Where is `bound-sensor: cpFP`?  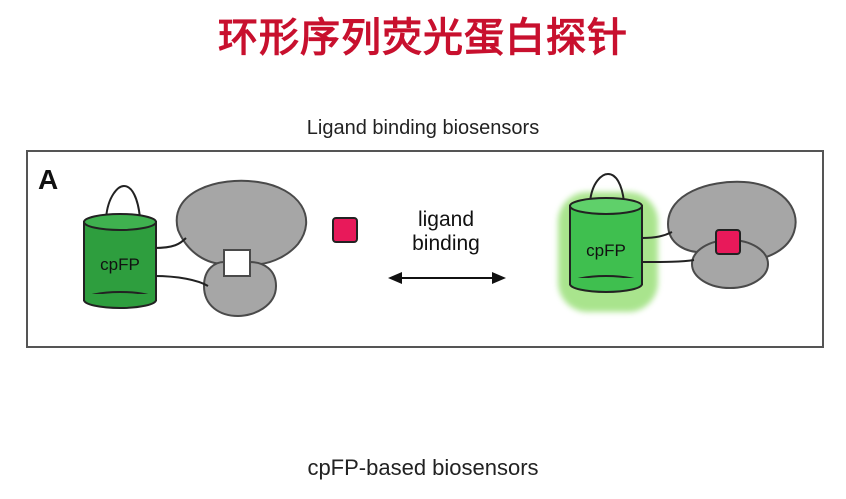
bound-sensor: cpFP is located at coordinates (677, 242).